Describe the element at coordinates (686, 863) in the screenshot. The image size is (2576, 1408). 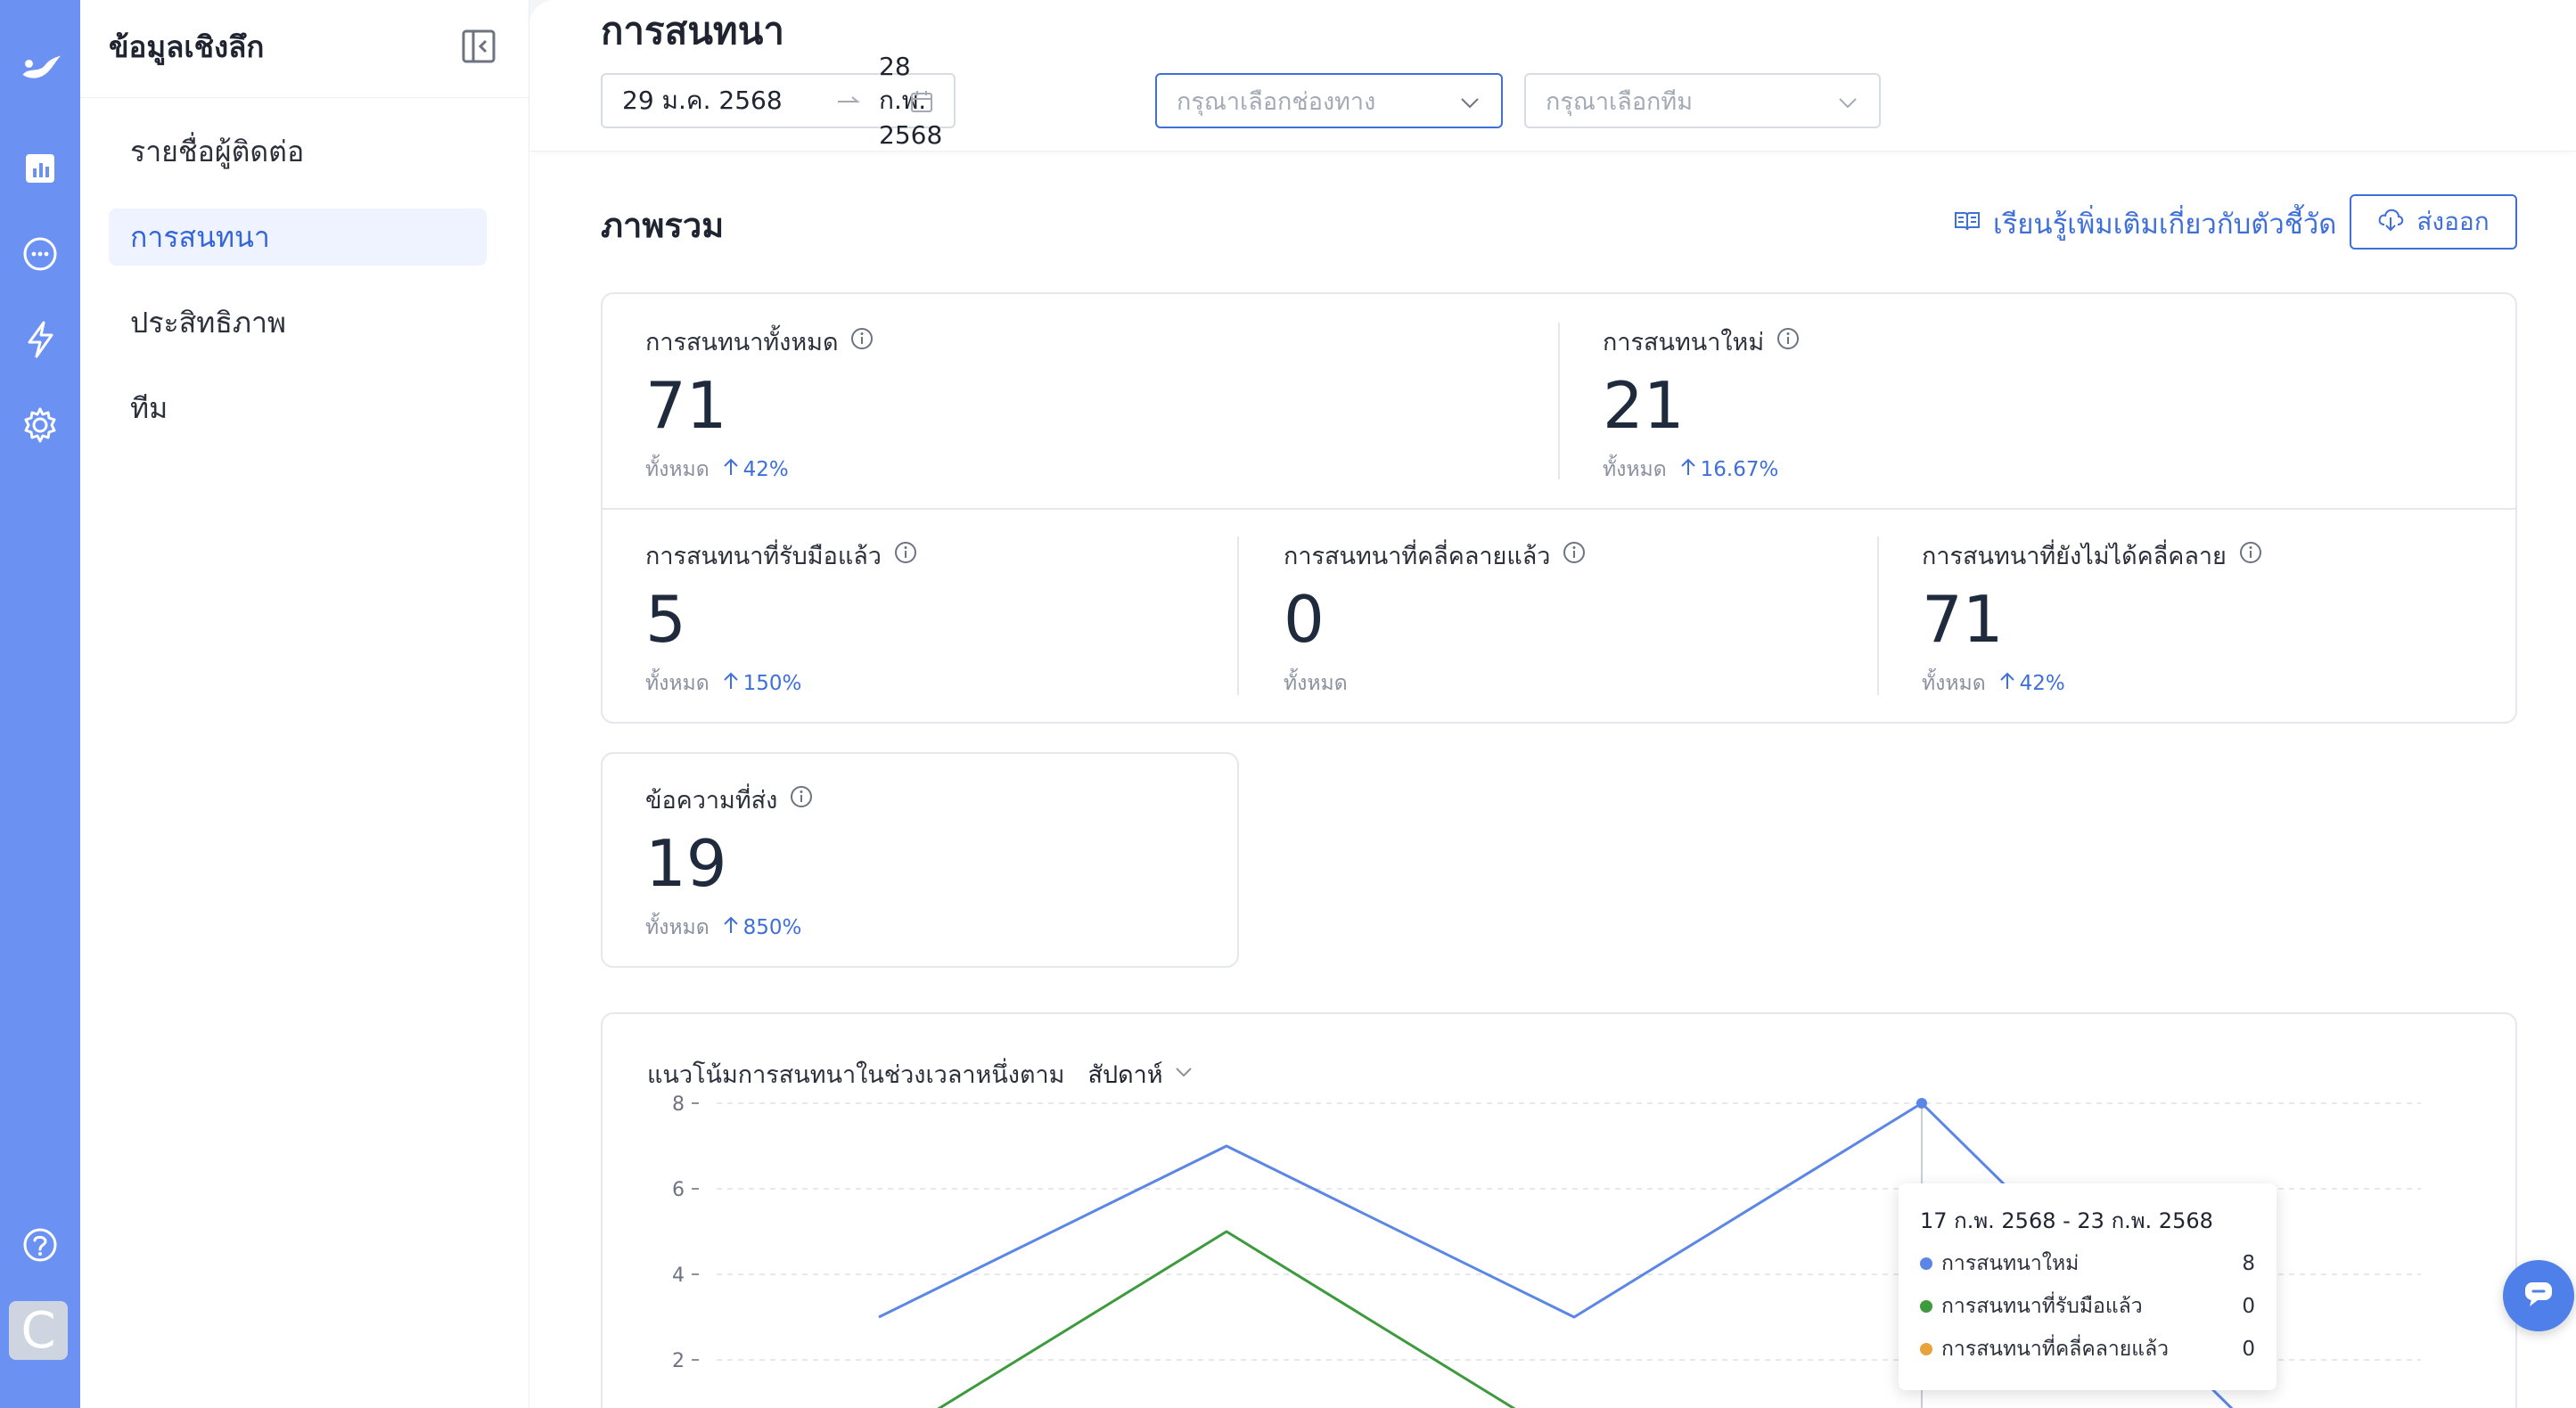
I see `stat-value: 19` at that location.